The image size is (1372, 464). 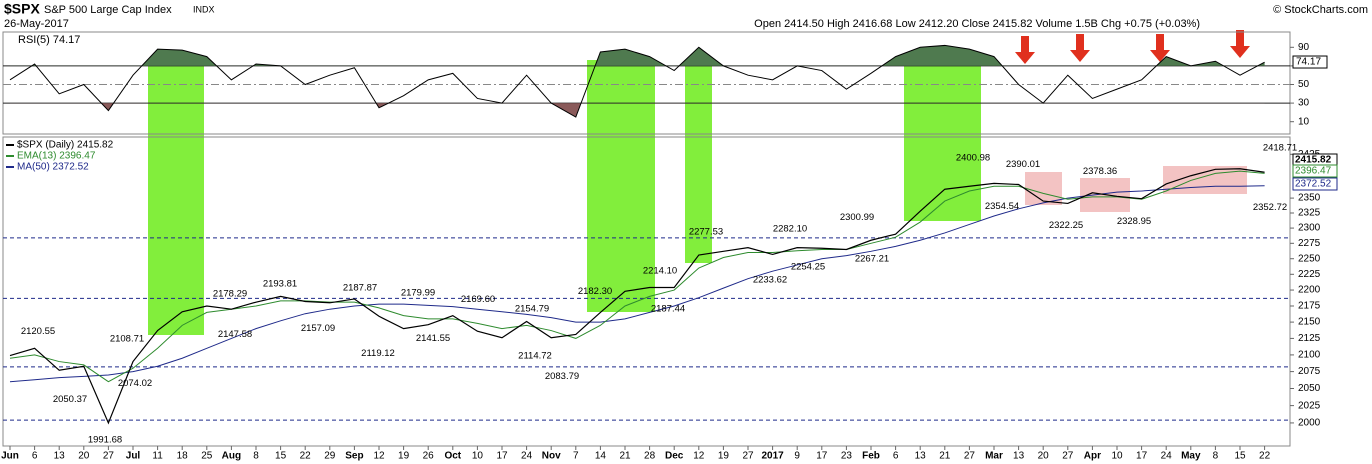 I want to click on price-label: 2120.55, so click(x=38, y=331).